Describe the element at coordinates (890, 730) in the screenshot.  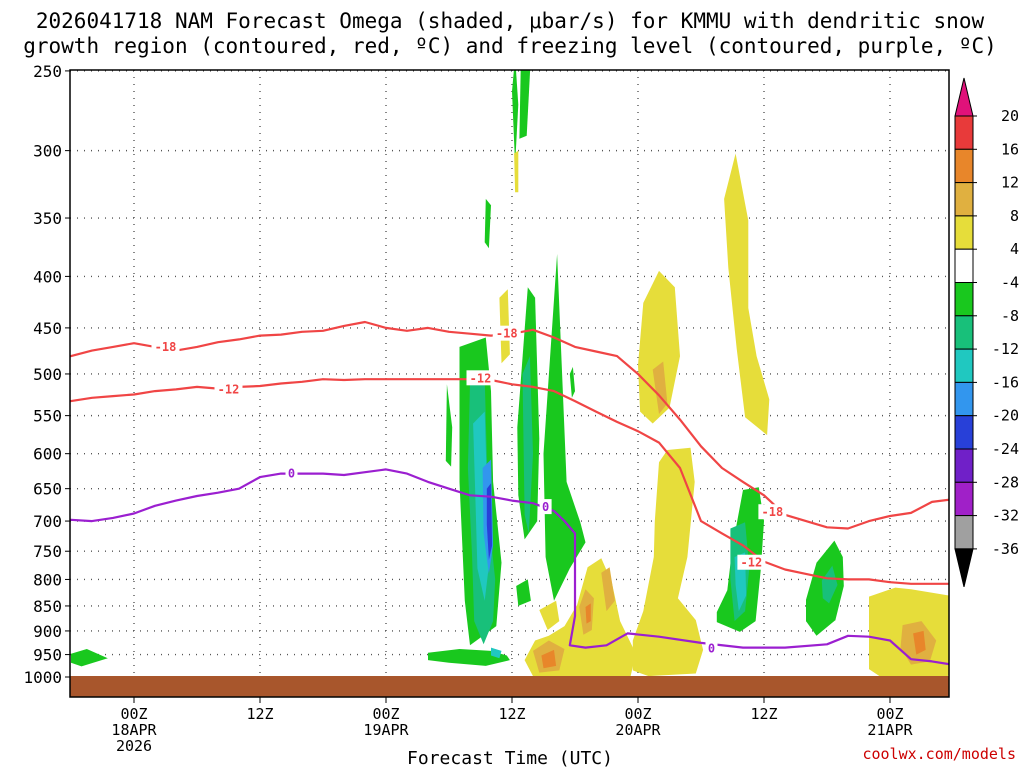
I see `x-tick-label: 21APR` at that location.